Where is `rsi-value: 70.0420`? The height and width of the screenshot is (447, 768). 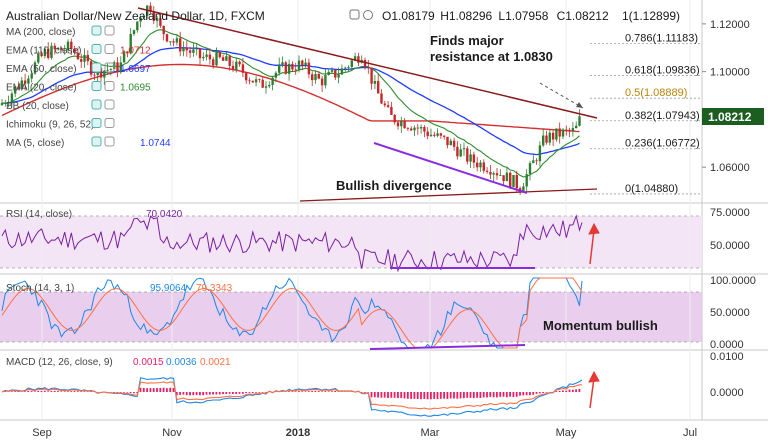
rsi-value: 70.0420 is located at coordinates (164, 214).